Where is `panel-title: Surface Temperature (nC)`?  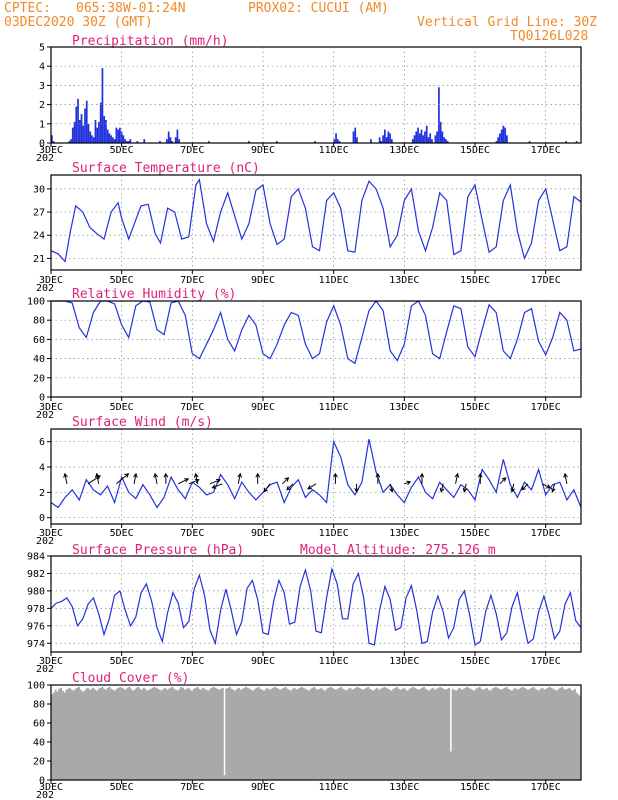 panel-title: Surface Temperature (nC) is located at coordinates (166, 168).